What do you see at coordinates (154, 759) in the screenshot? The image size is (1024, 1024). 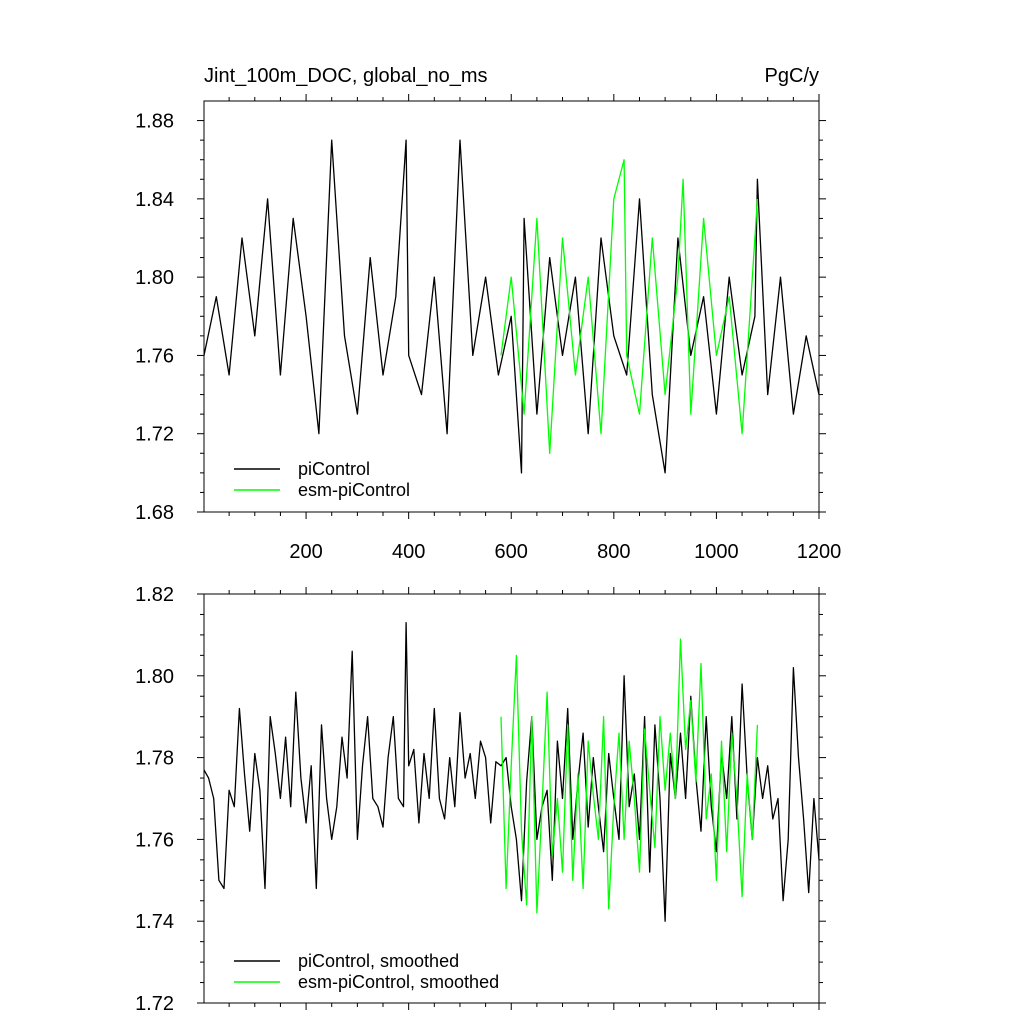 I see `y-tick-label: 1.78` at bounding box center [154, 759].